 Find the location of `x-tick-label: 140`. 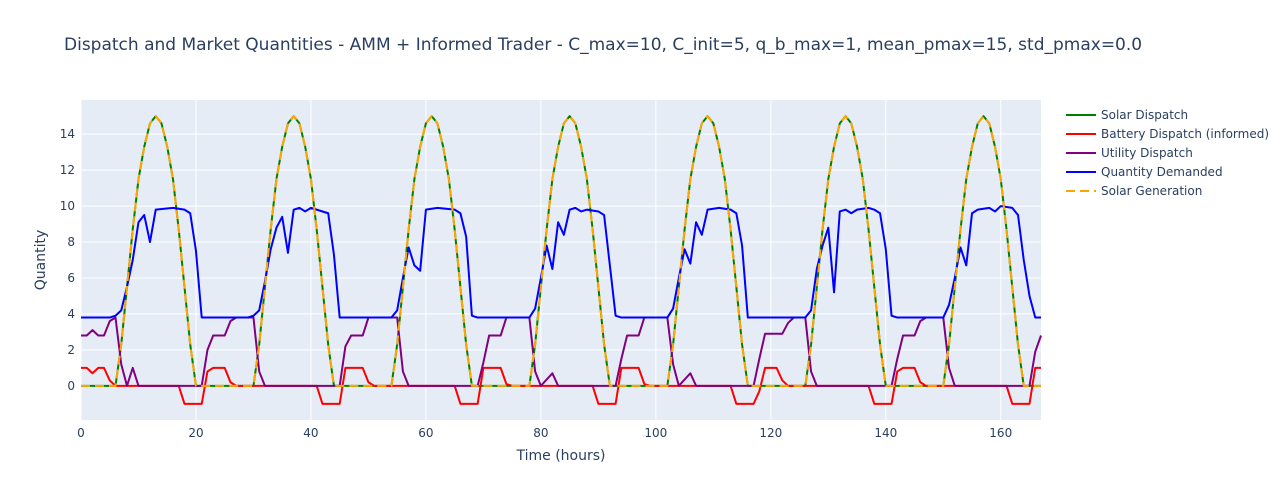

x-tick-label: 140 is located at coordinates (885, 433).